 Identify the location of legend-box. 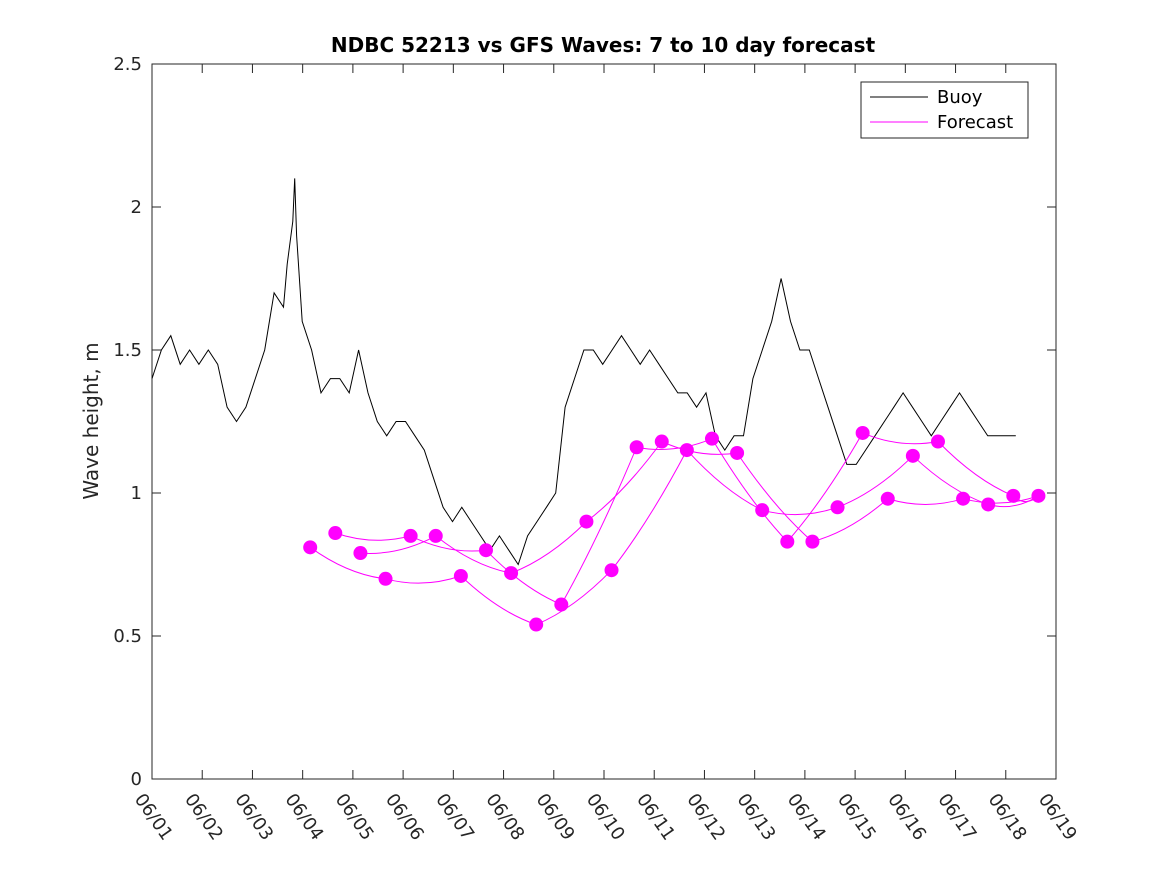
(944, 110).